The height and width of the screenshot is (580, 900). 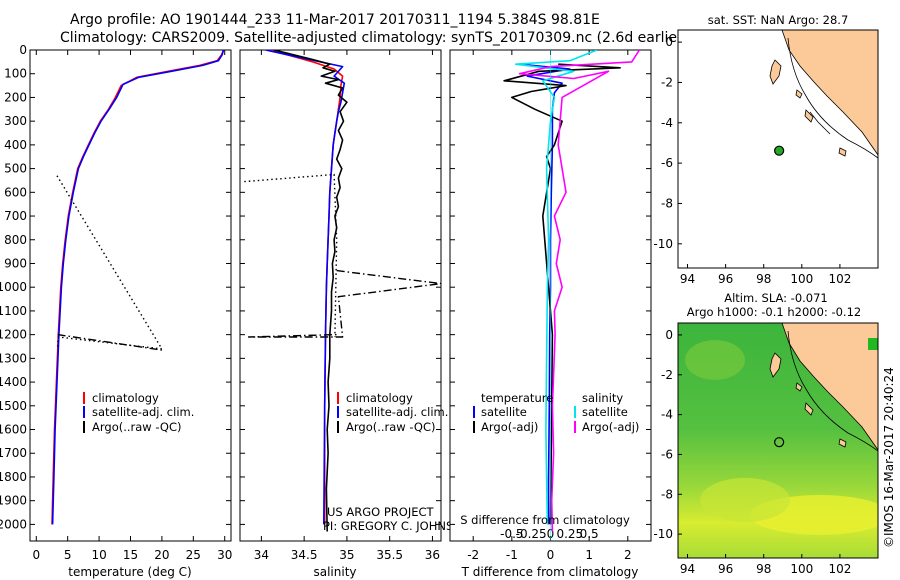 I want to click on sla-map-points, so click(x=779, y=442).